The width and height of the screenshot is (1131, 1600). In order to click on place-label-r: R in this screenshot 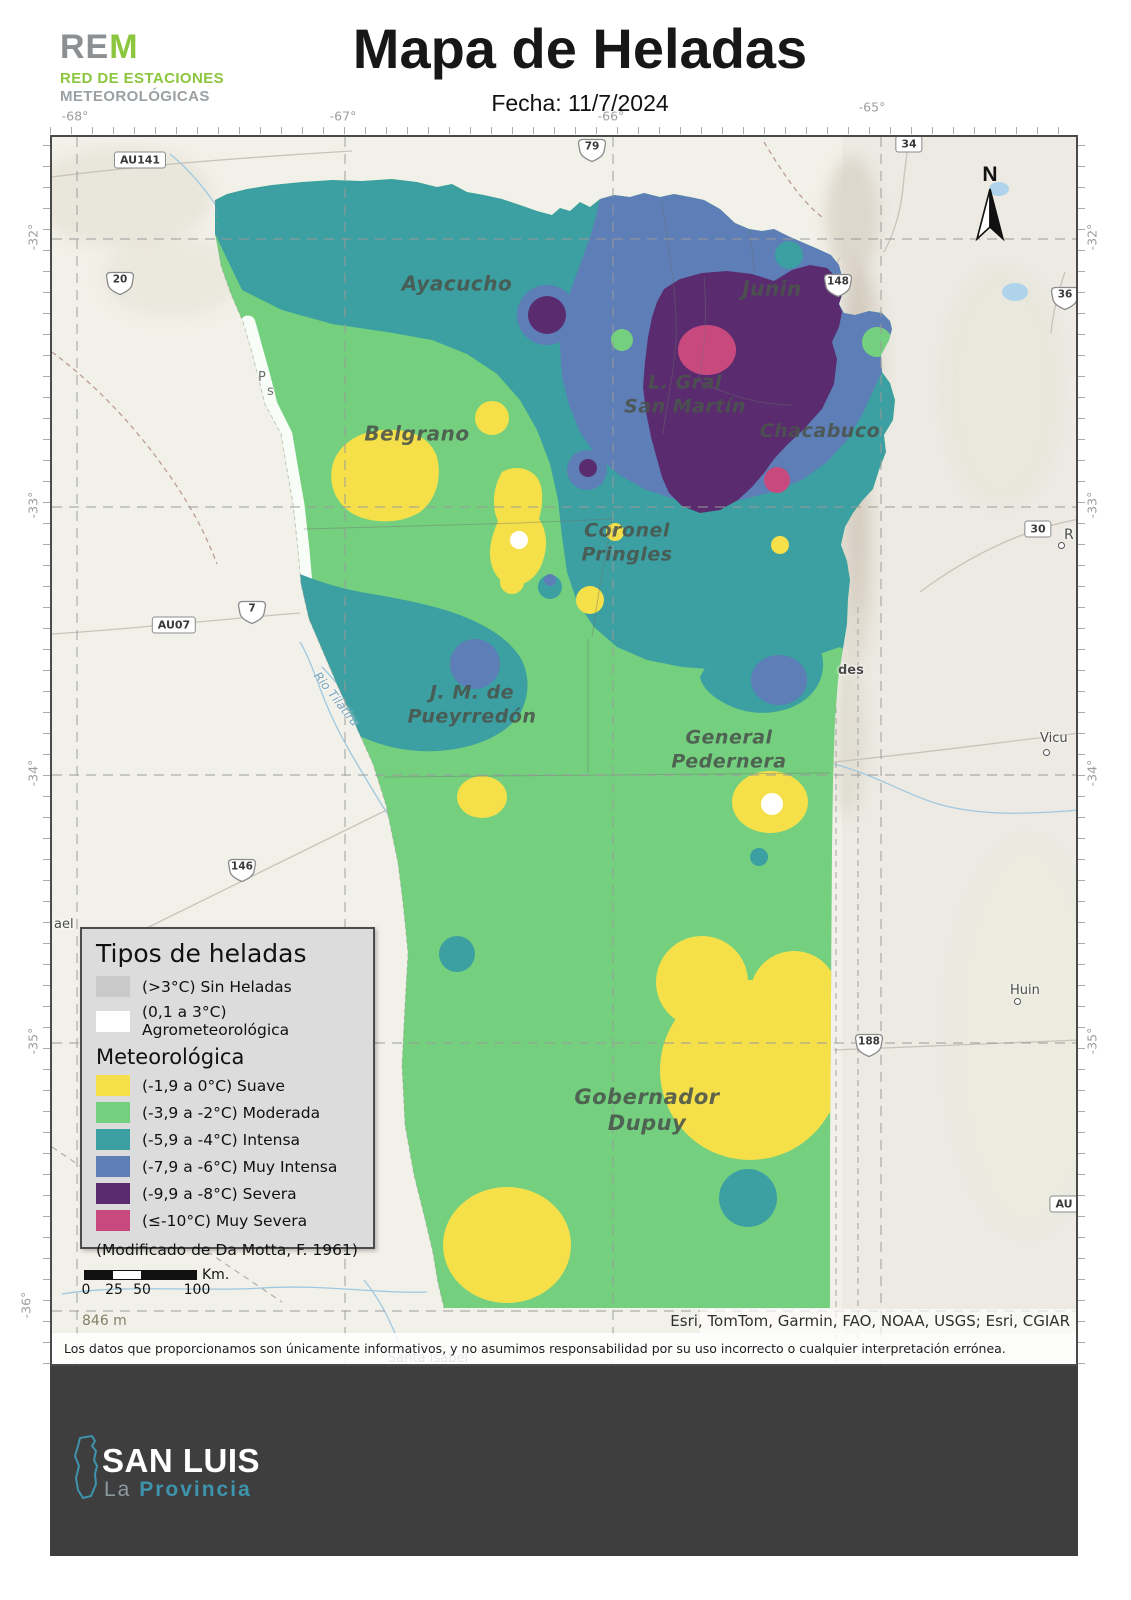, I will do `click(1069, 535)`.